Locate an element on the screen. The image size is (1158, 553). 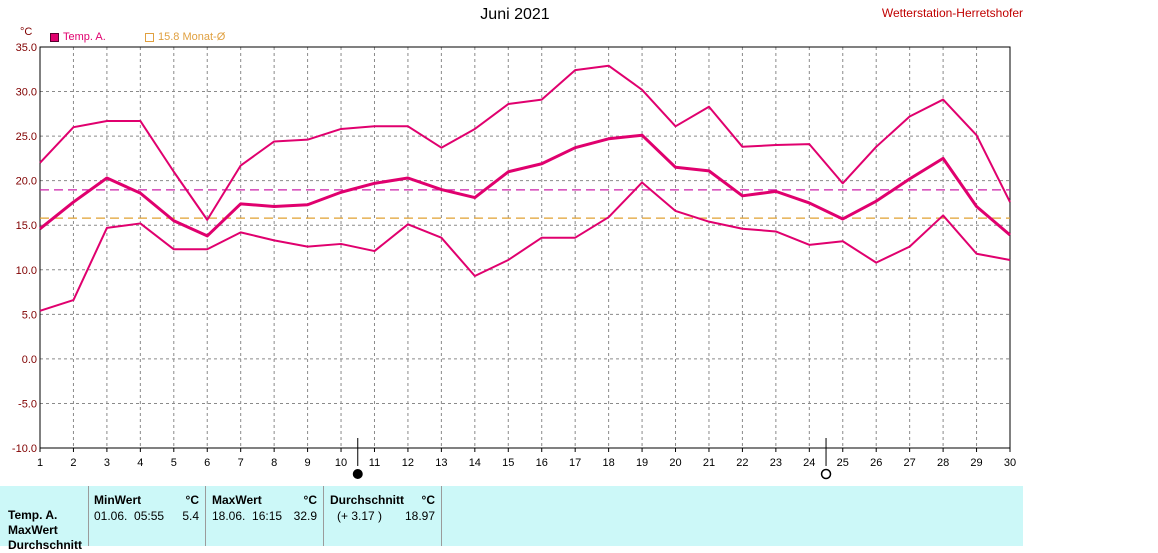
x-tick-label: 21 is located at coordinates (709, 463).